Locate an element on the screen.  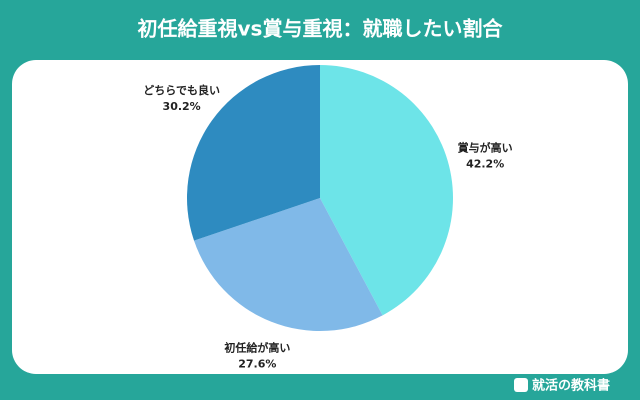
brand-logo: 就活の教科書 is located at coordinates (562, 386).